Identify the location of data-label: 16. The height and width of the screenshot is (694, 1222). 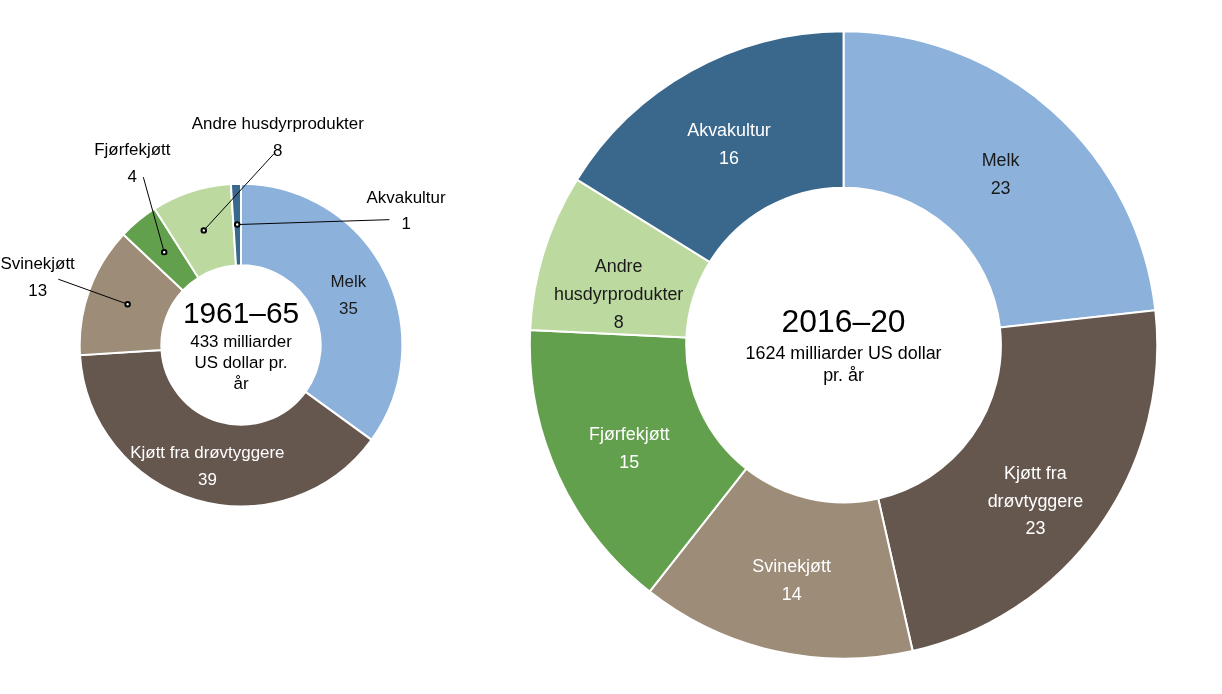
(729, 158).